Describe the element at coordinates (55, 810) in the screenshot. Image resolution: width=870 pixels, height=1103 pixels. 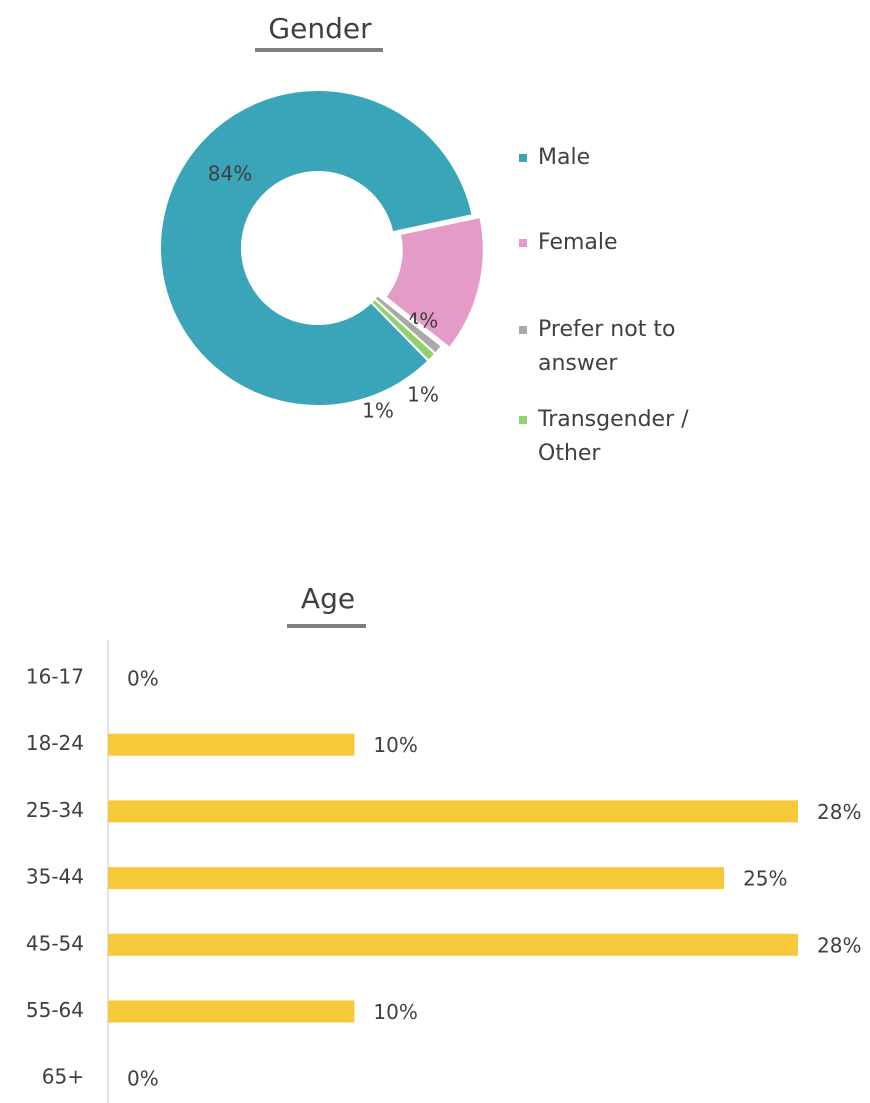
I see `y-tick-label: 25-34` at that location.